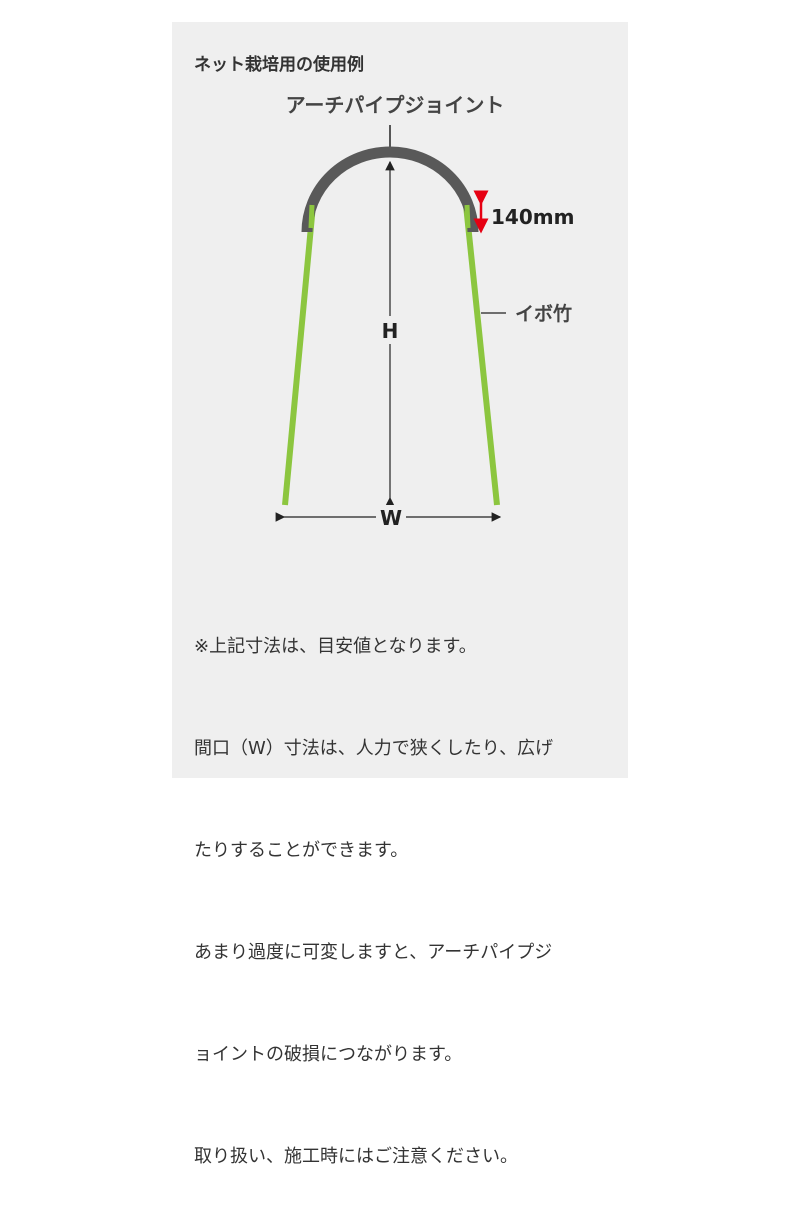  I want to click on arch-diagram: アーチパイプジョイント H W 140mm イボ竹, so click(424, 312).